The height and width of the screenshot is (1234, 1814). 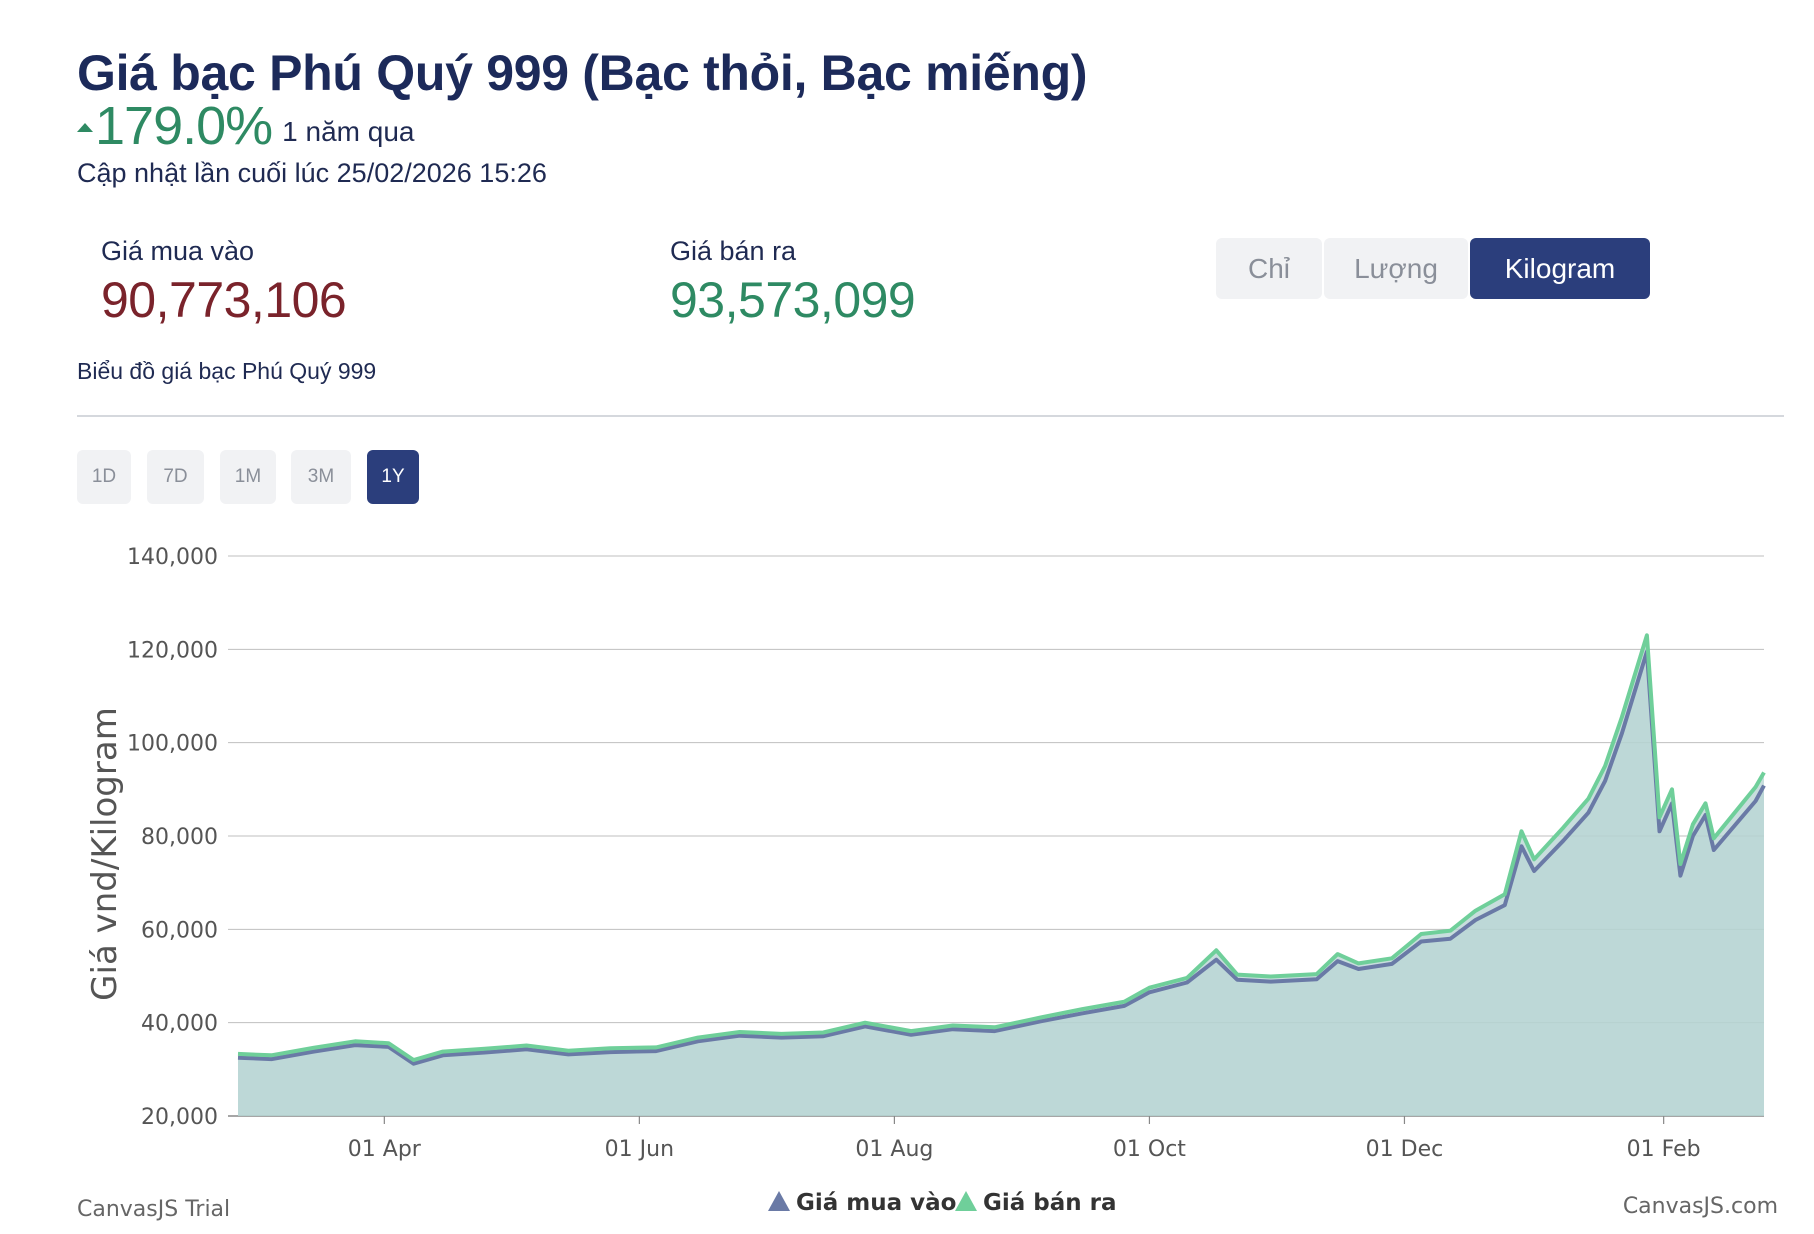 I want to click on y-tick-label: 120,000, so click(x=172, y=650).